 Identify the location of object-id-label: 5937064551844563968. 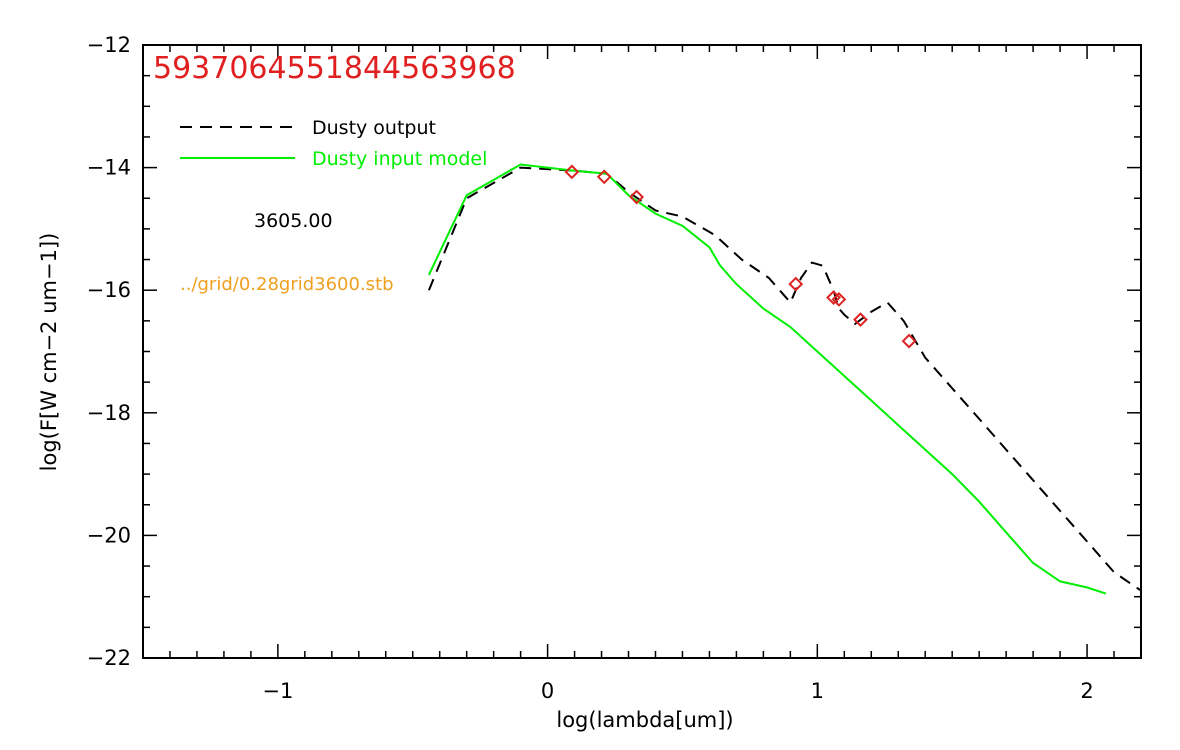
(334, 68).